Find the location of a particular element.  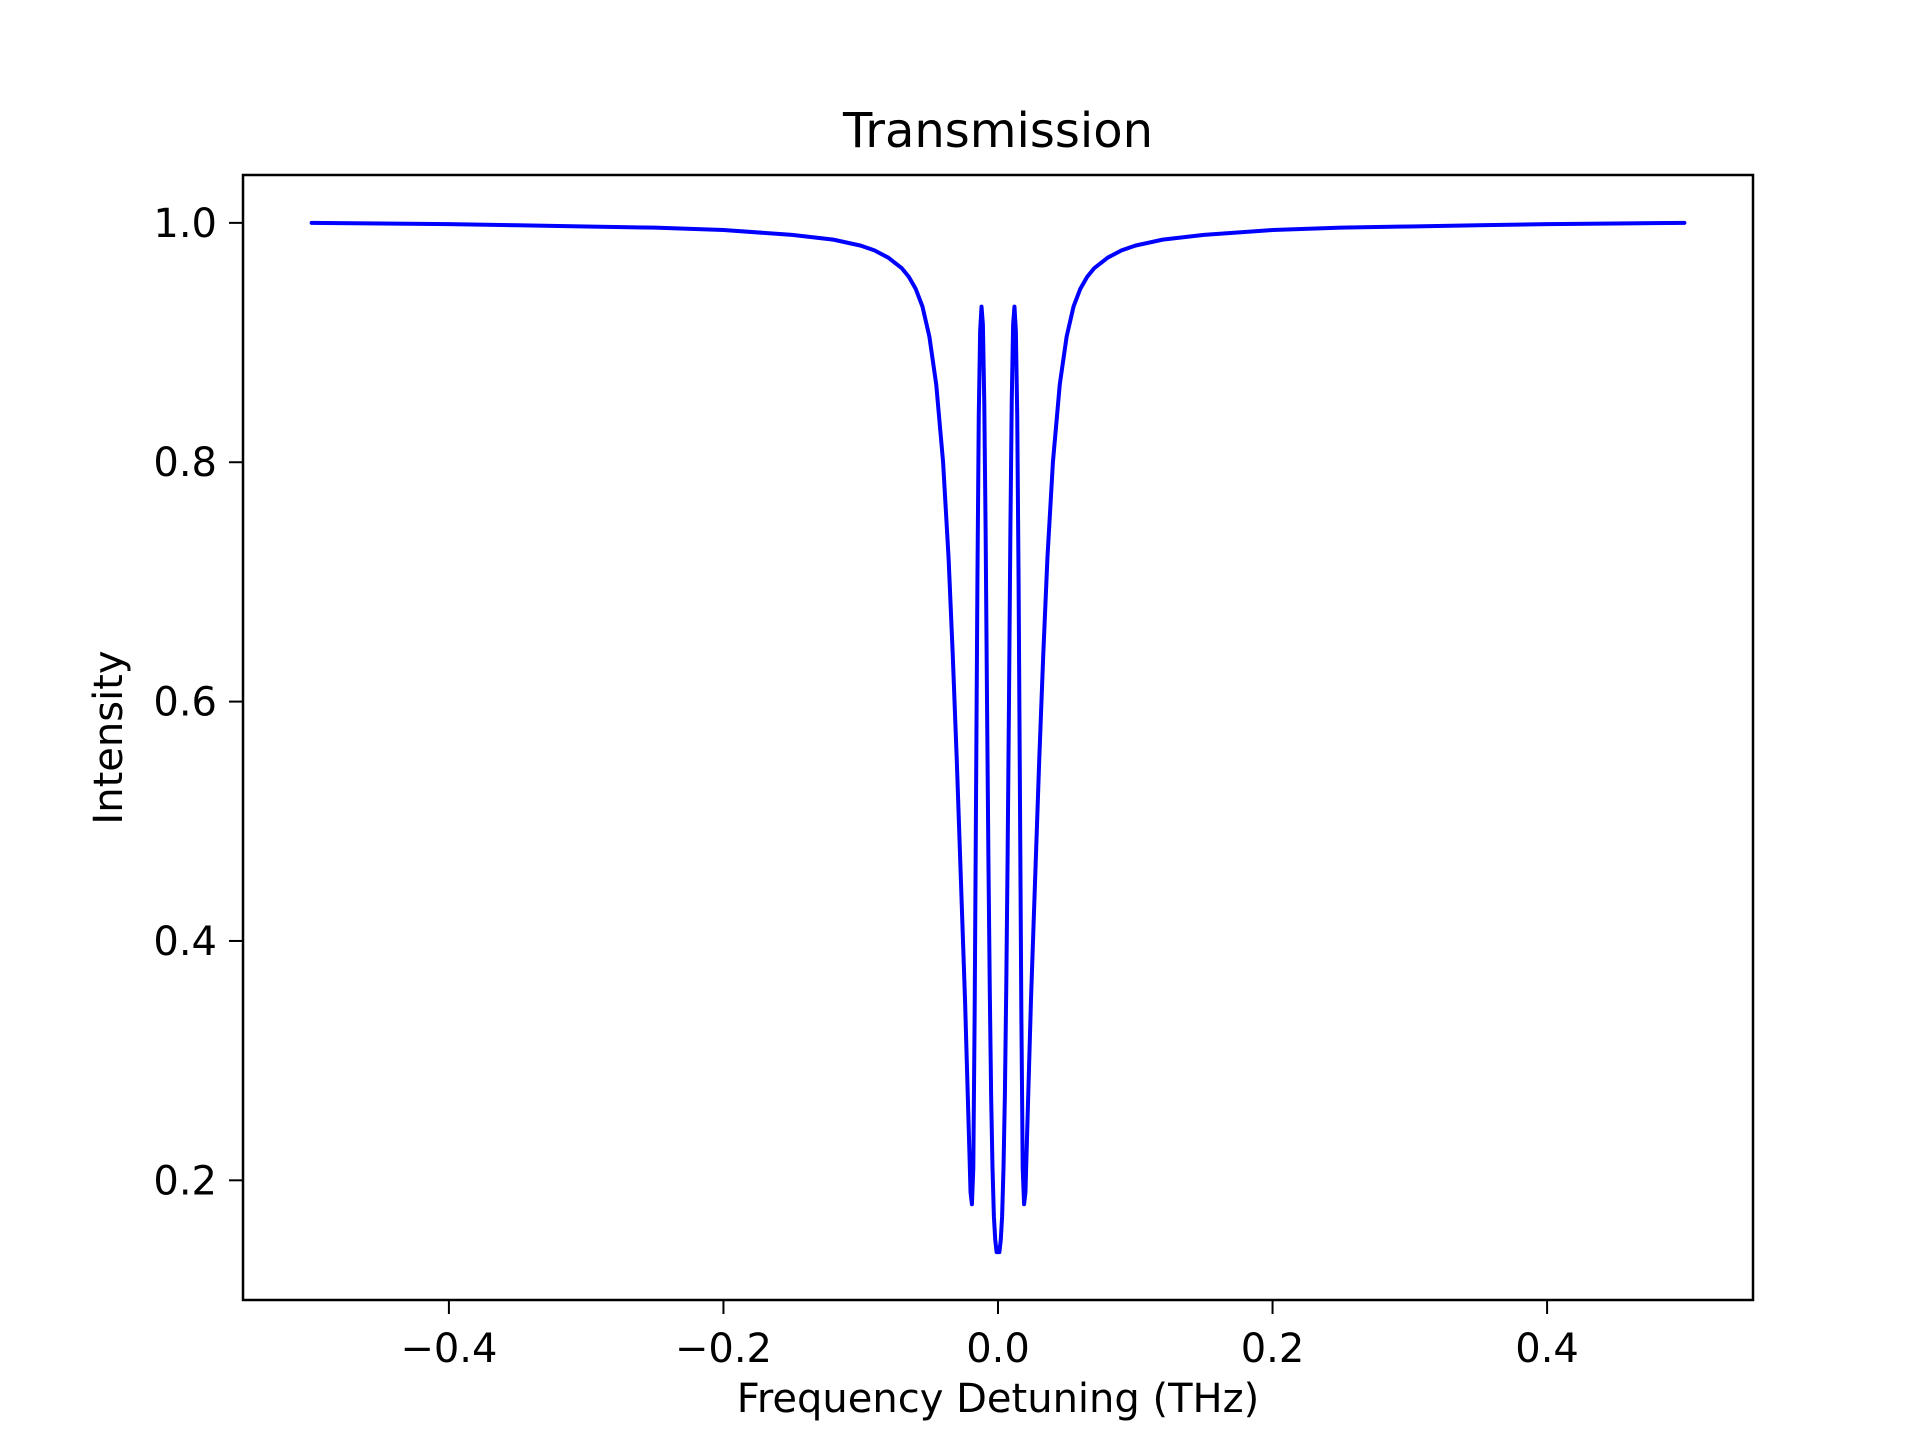

y-tick-label: 0.8 is located at coordinates (185, 463).